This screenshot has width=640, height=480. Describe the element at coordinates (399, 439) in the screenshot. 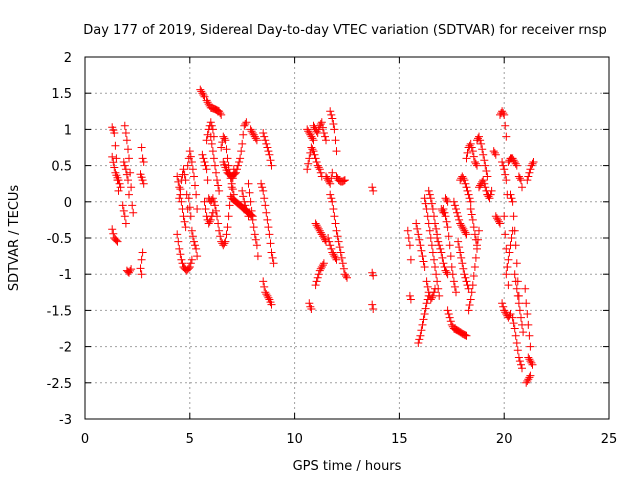

I see `x-tick-label: 15` at that location.